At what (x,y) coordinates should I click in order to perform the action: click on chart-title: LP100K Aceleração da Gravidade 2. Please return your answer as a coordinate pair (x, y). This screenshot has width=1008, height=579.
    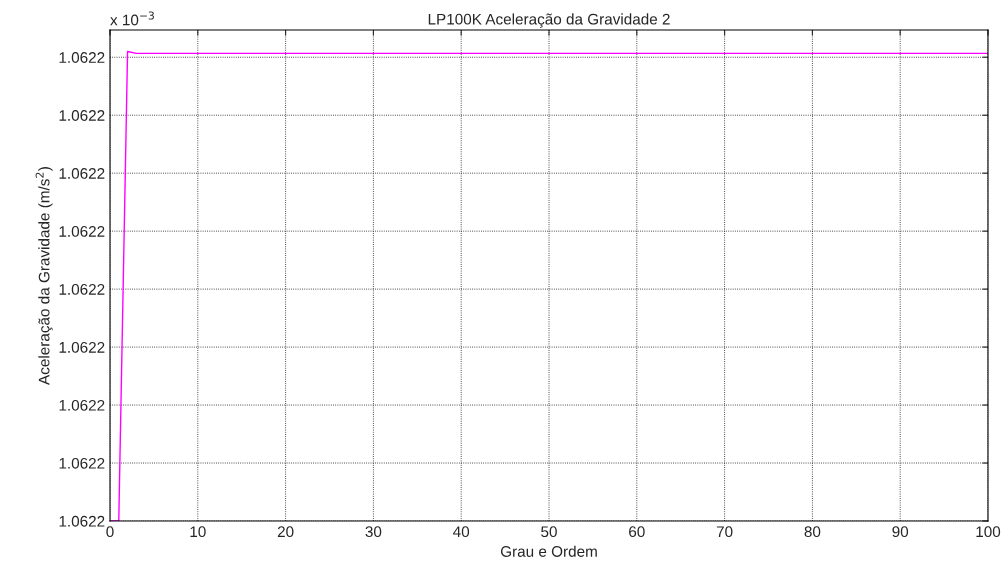
    Looking at the image, I should click on (549, 20).